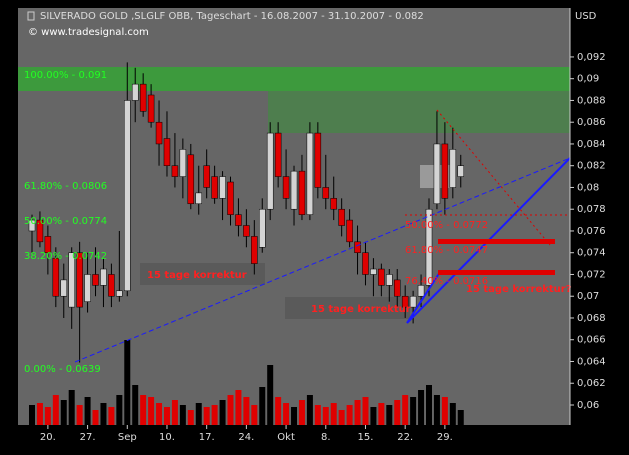 Image resolution: width=629 pixels, height=455 pixels. I want to click on x-tick-label: 24., so click(246, 437).